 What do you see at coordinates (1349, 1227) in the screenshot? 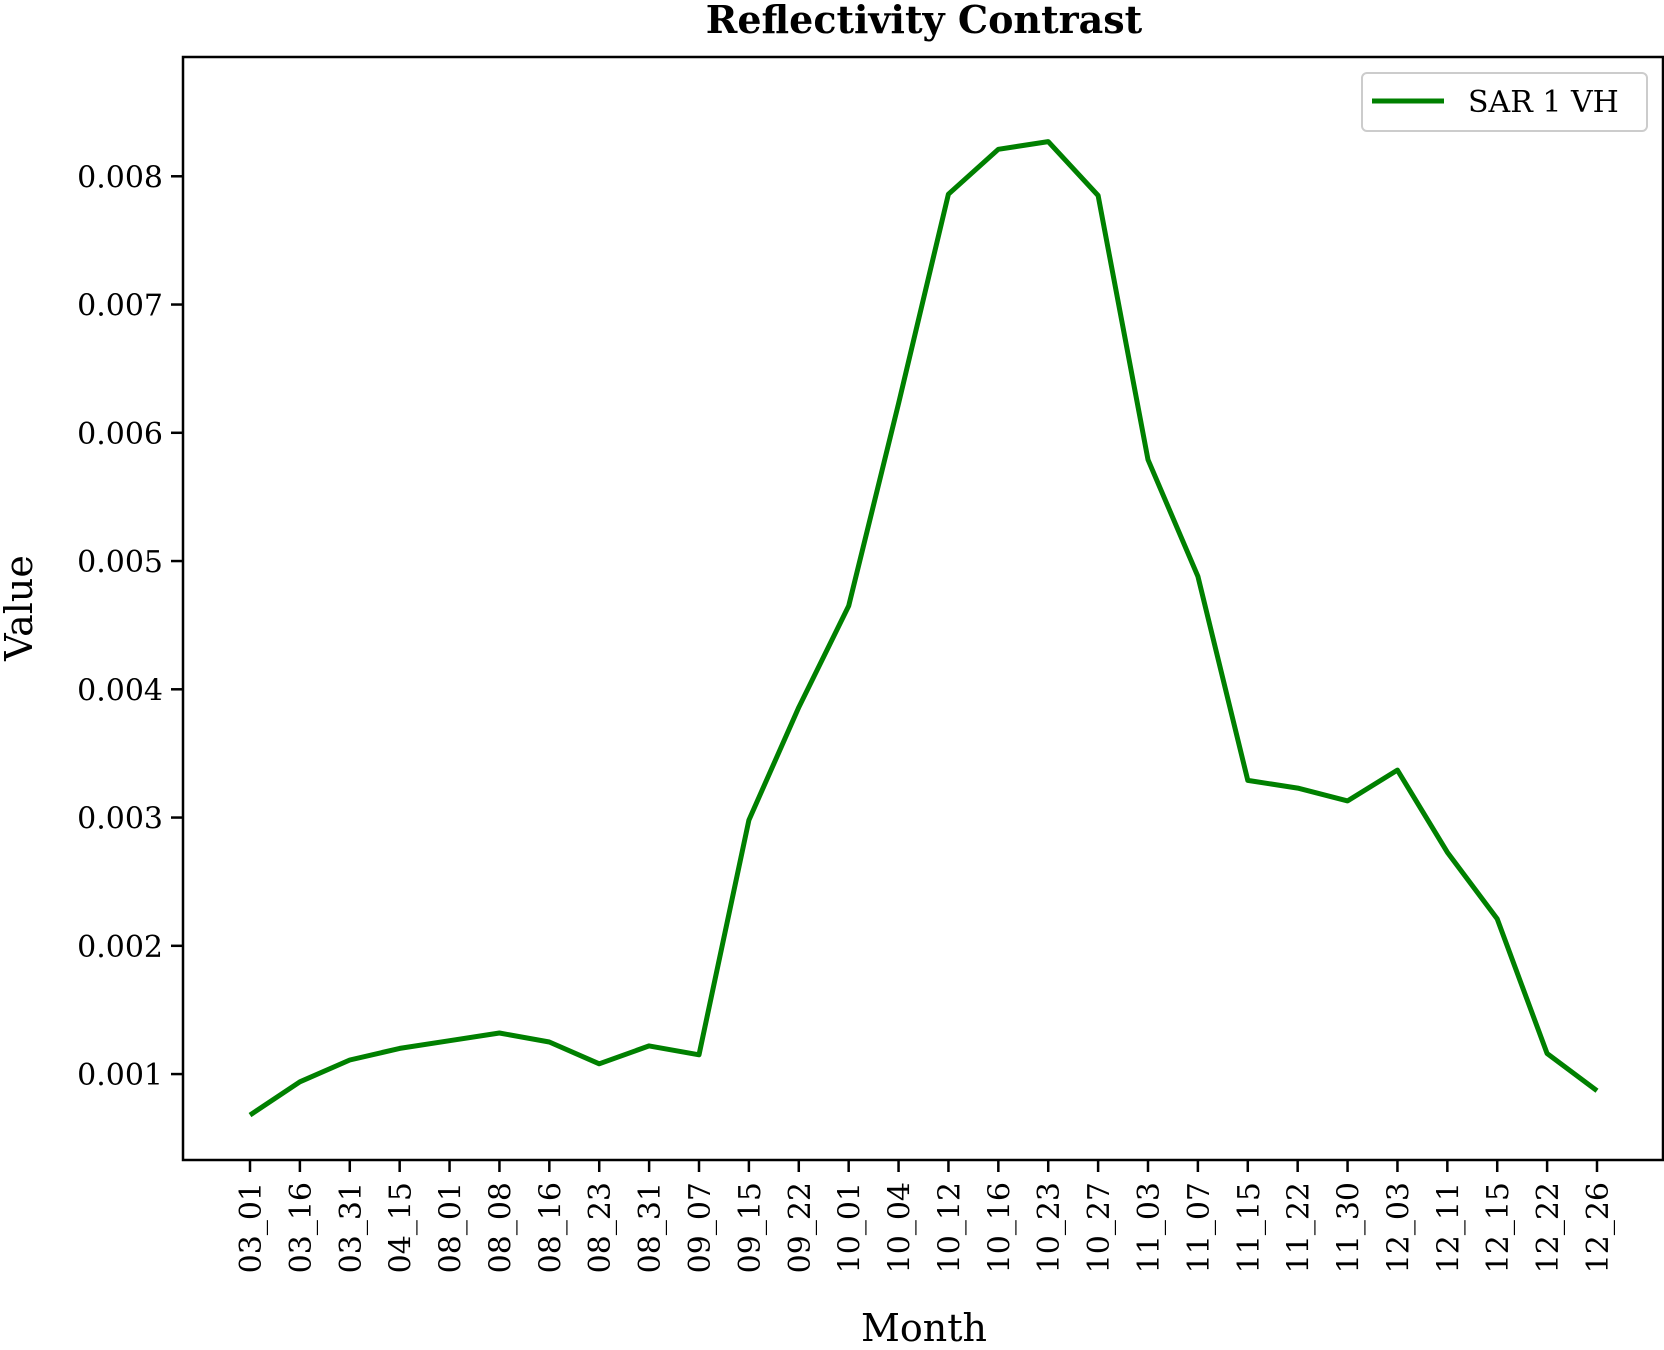
I see `x-tick-label: 11_30` at bounding box center [1349, 1227].